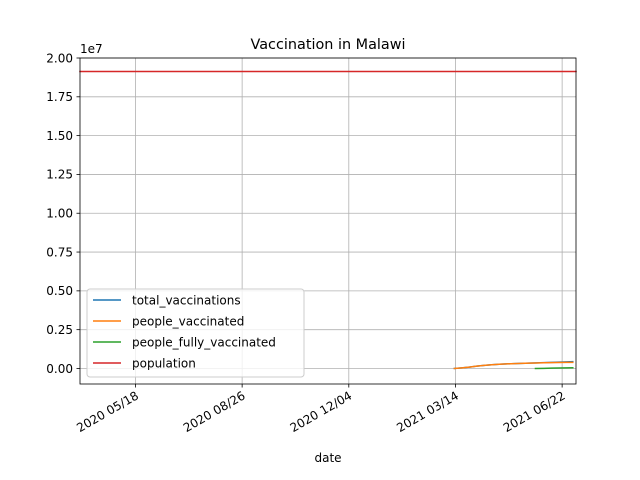 The width and height of the screenshot is (640, 480). I want to click on legend-box, so click(195, 333).